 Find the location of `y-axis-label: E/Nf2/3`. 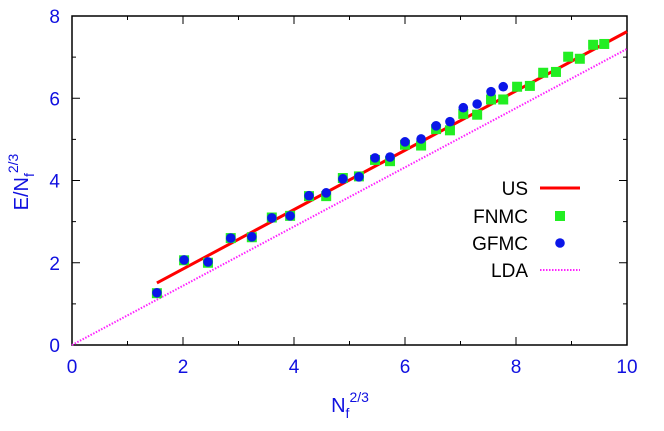

y-axis-label: E/Nf2/3 is located at coordinates (21, 181).